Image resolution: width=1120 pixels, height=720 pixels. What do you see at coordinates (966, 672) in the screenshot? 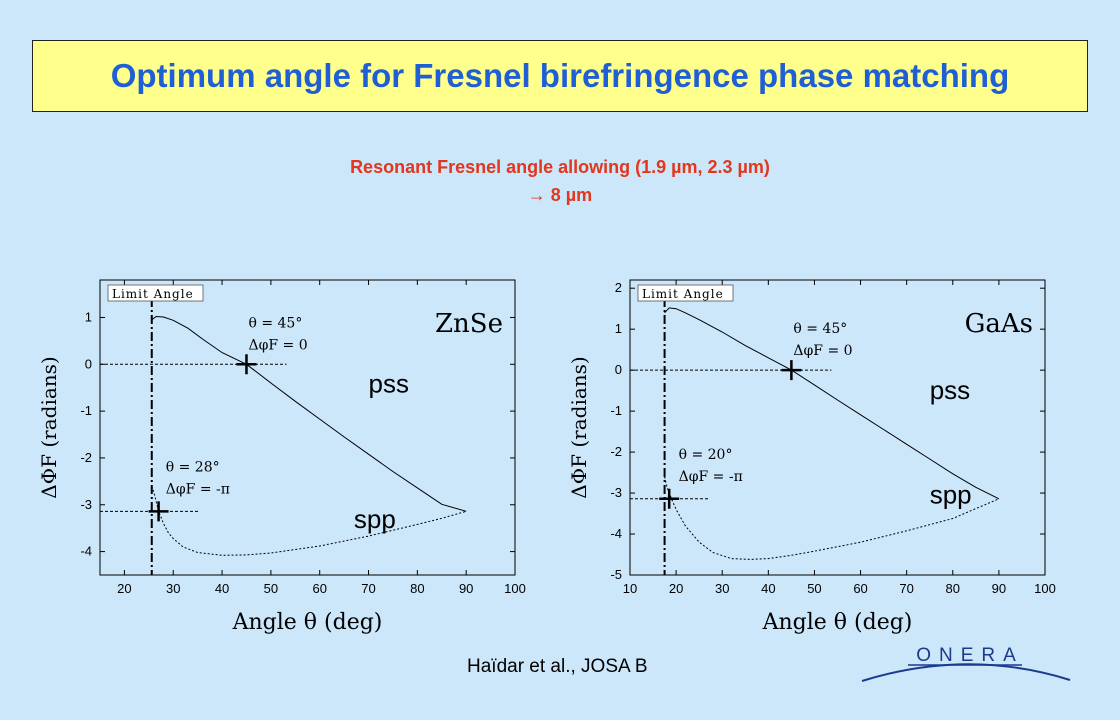
I see `logo-swoosh` at bounding box center [966, 672].